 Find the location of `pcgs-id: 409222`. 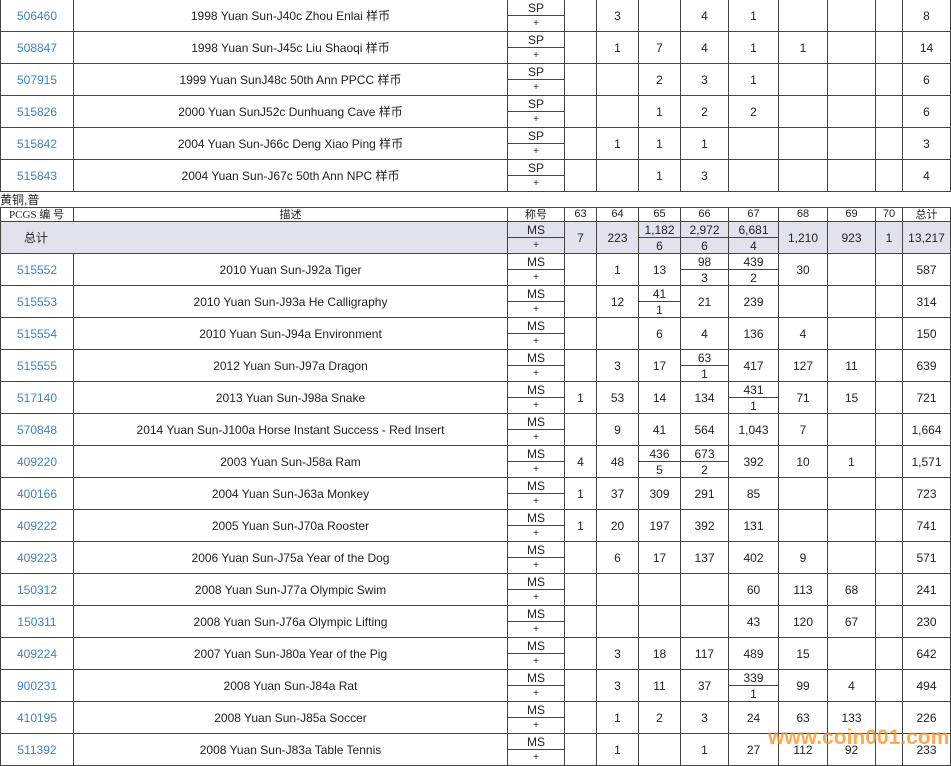

pcgs-id: 409222 is located at coordinates (37, 526).